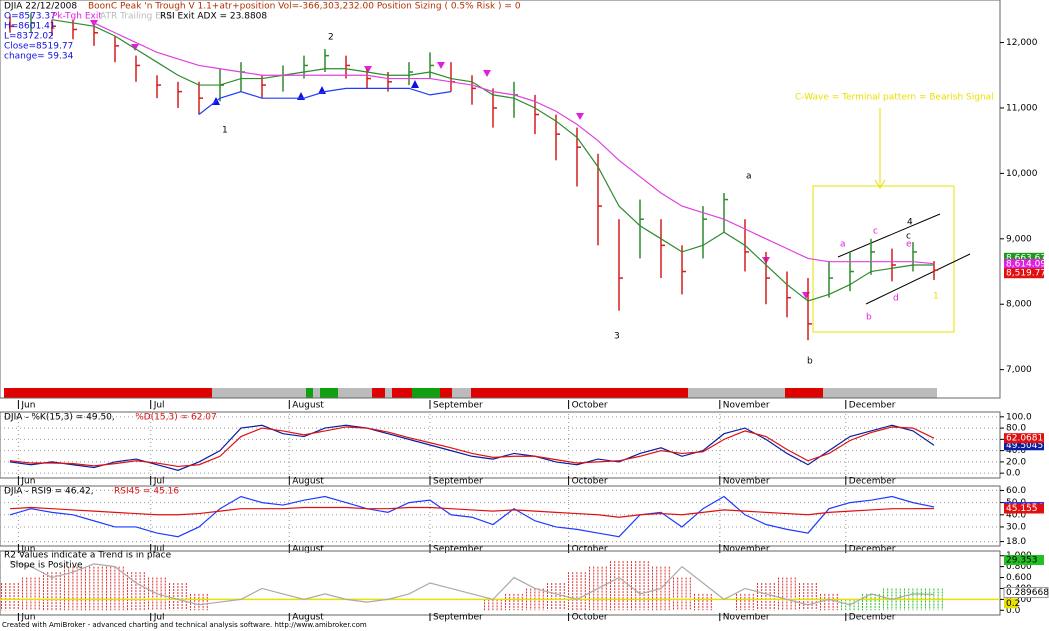 The height and width of the screenshot is (631, 1049). I want to click on y-tick-label: 8,000, so click(1019, 305).